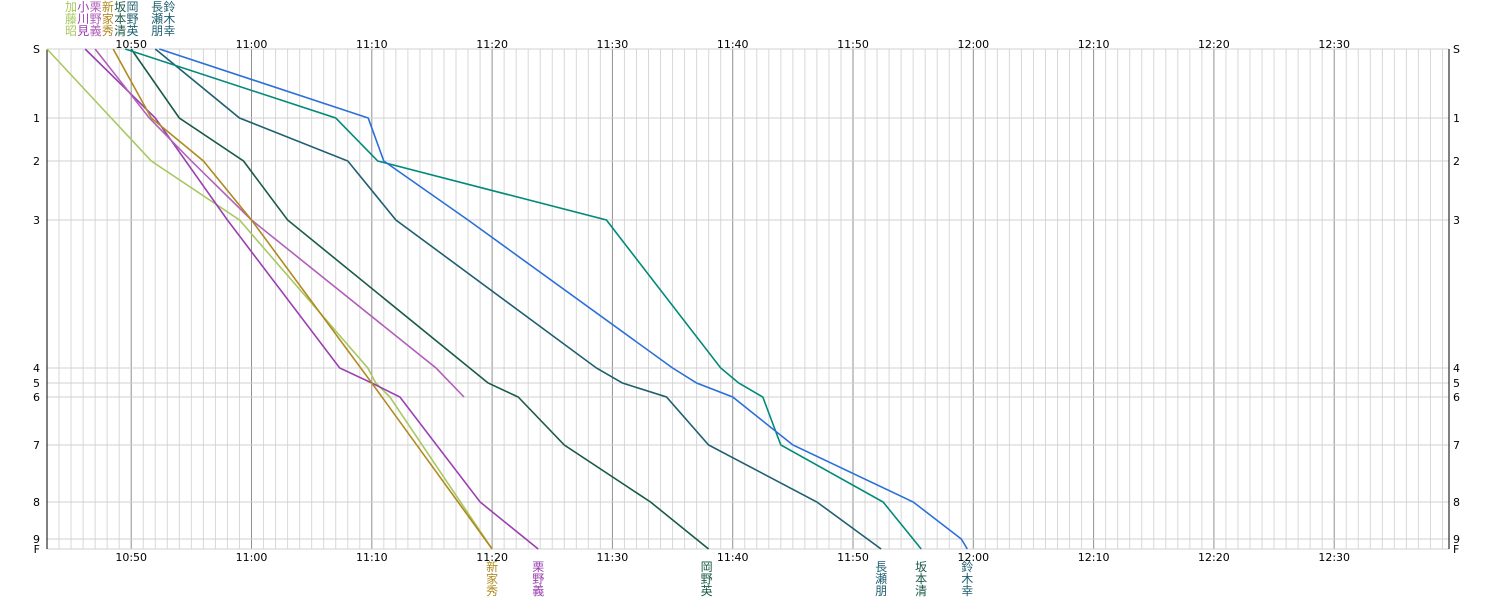 The image size is (1499, 600). I want to click on finish-label-char: 朋, so click(881, 591).